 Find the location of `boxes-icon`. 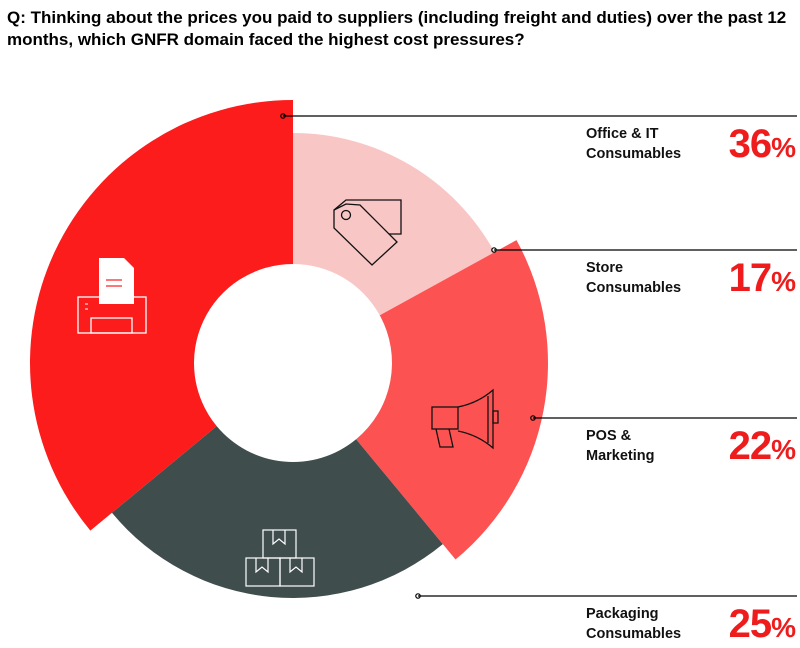

boxes-icon is located at coordinates (280, 558).